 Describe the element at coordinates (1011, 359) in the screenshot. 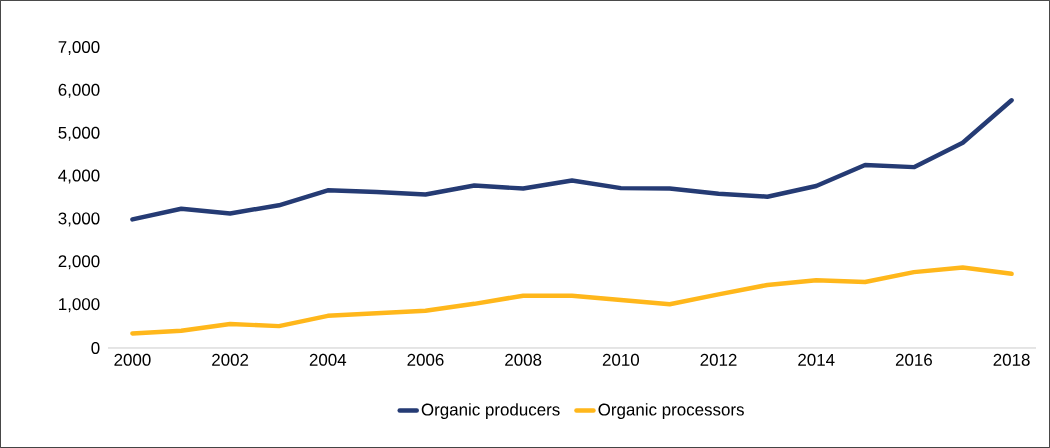

I see `x-tick-label: 2018` at that location.